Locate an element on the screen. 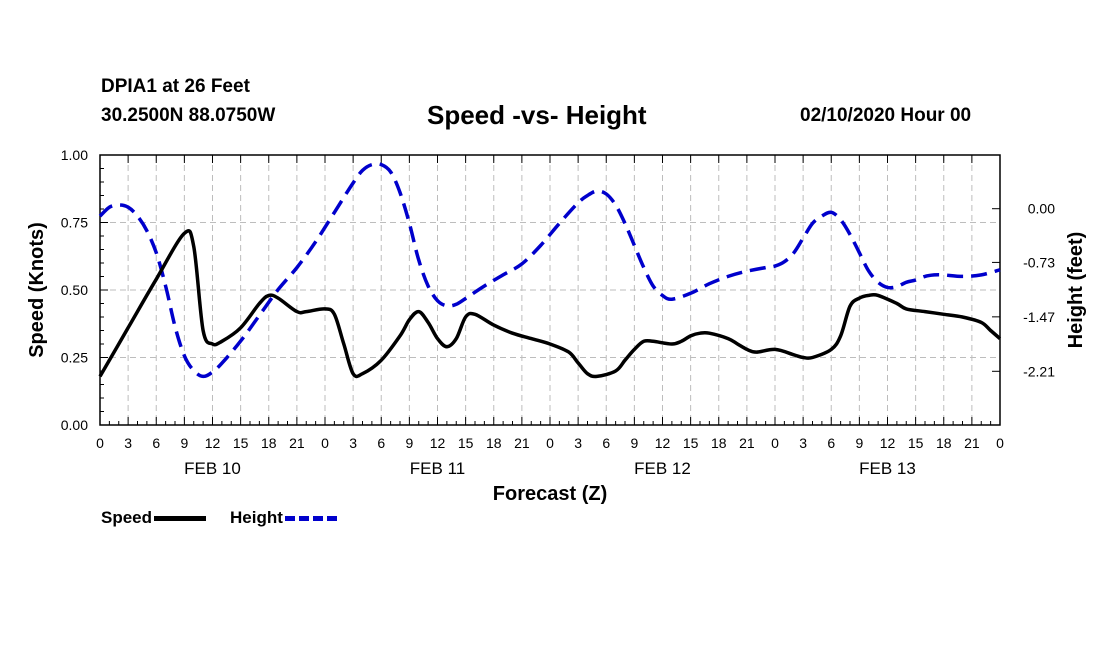 This screenshot has width=1100, height=650. y-left-tick-label: 1.00 is located at coordinates (74, 155).